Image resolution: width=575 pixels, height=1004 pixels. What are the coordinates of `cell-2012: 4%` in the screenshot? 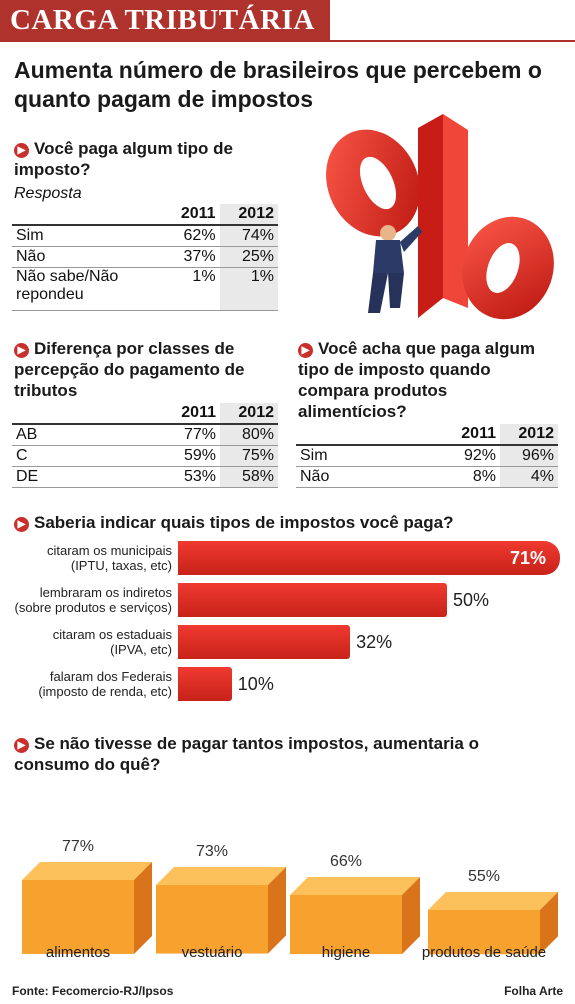 It's located at (529, 477).